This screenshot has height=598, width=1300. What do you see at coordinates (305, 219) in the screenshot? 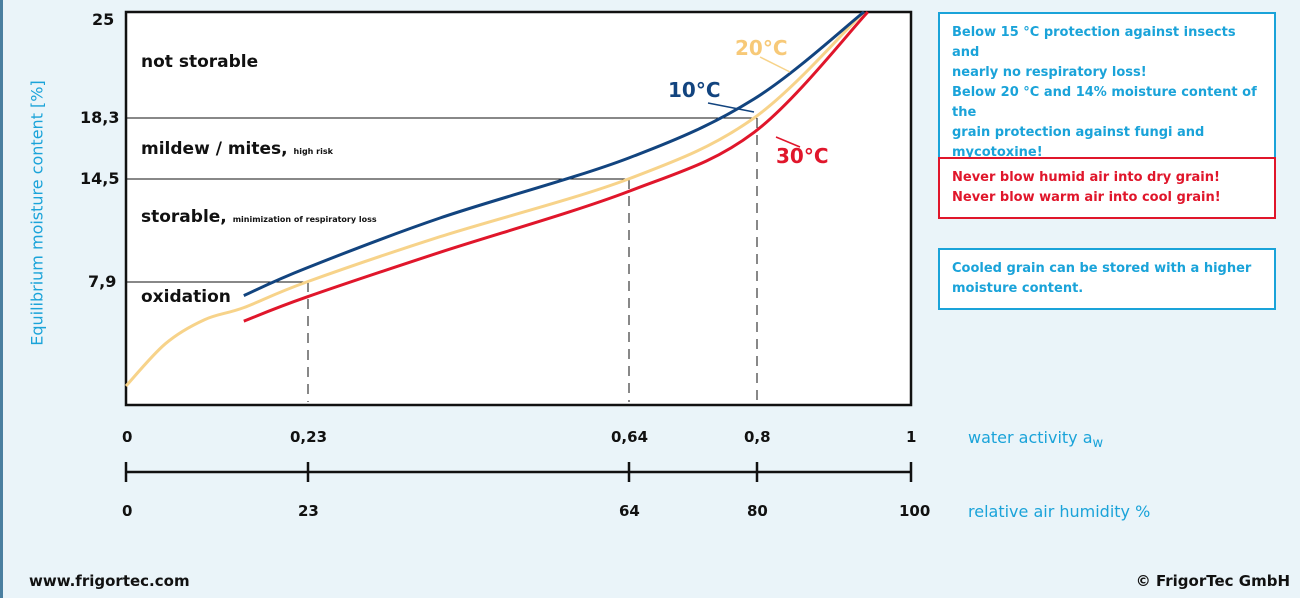
I see `zone-note: minimization of respiratory loss` at bounding box center [305, 219].